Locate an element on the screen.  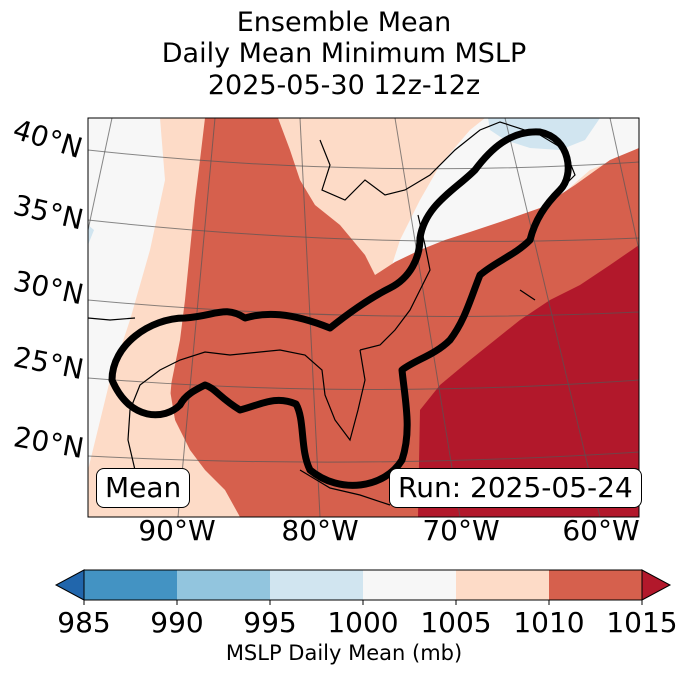
run-date-box: Run: 2025-05-24 is located at coordinates (515, 488).